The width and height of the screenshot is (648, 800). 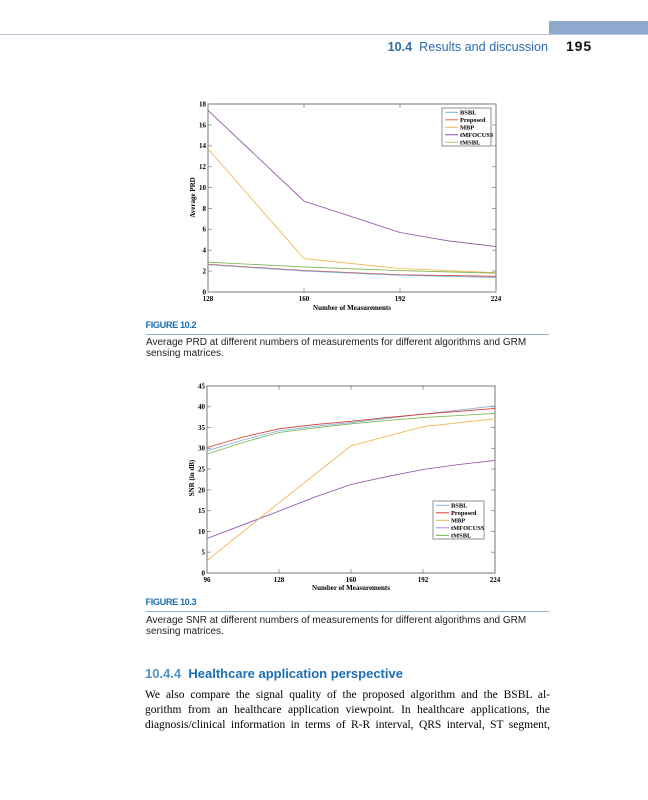 What do you see at coordinates (203, 104) in the screenshot?
I see `svg-text: 18` at bounding box center [203, 104].